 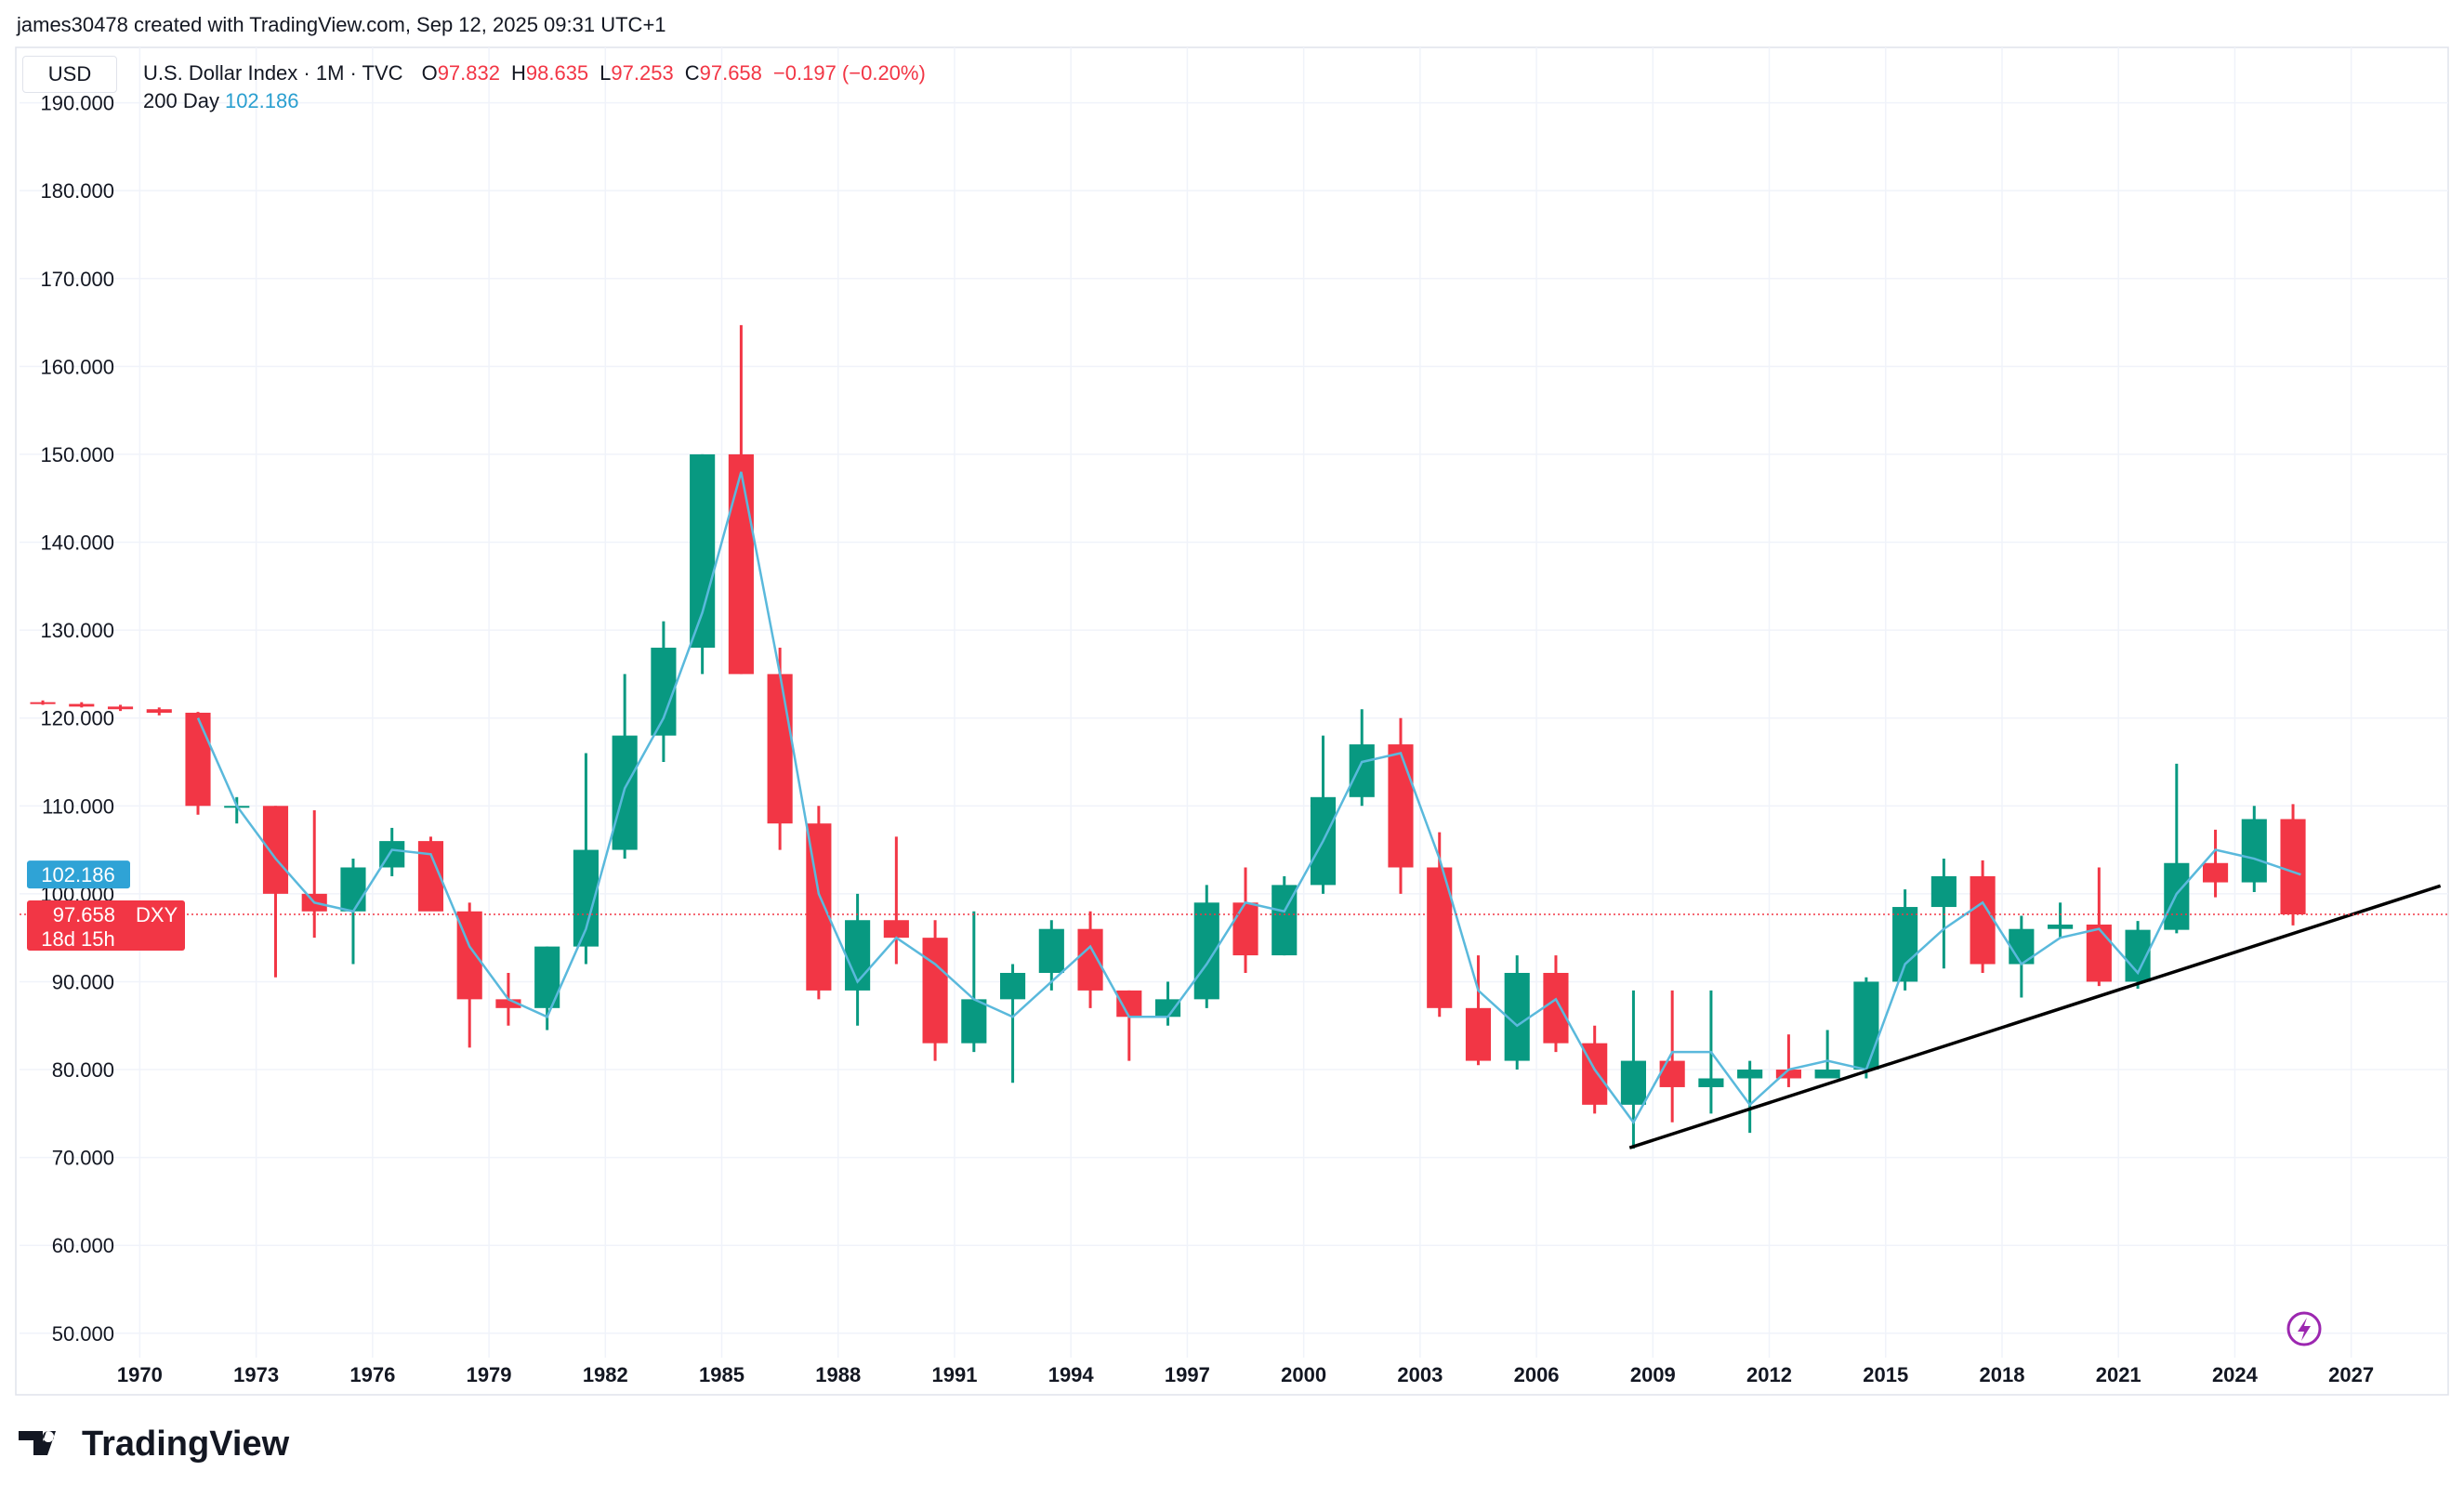 I want to click on y-tick-label: 190.000, so click(x=77, y=103).